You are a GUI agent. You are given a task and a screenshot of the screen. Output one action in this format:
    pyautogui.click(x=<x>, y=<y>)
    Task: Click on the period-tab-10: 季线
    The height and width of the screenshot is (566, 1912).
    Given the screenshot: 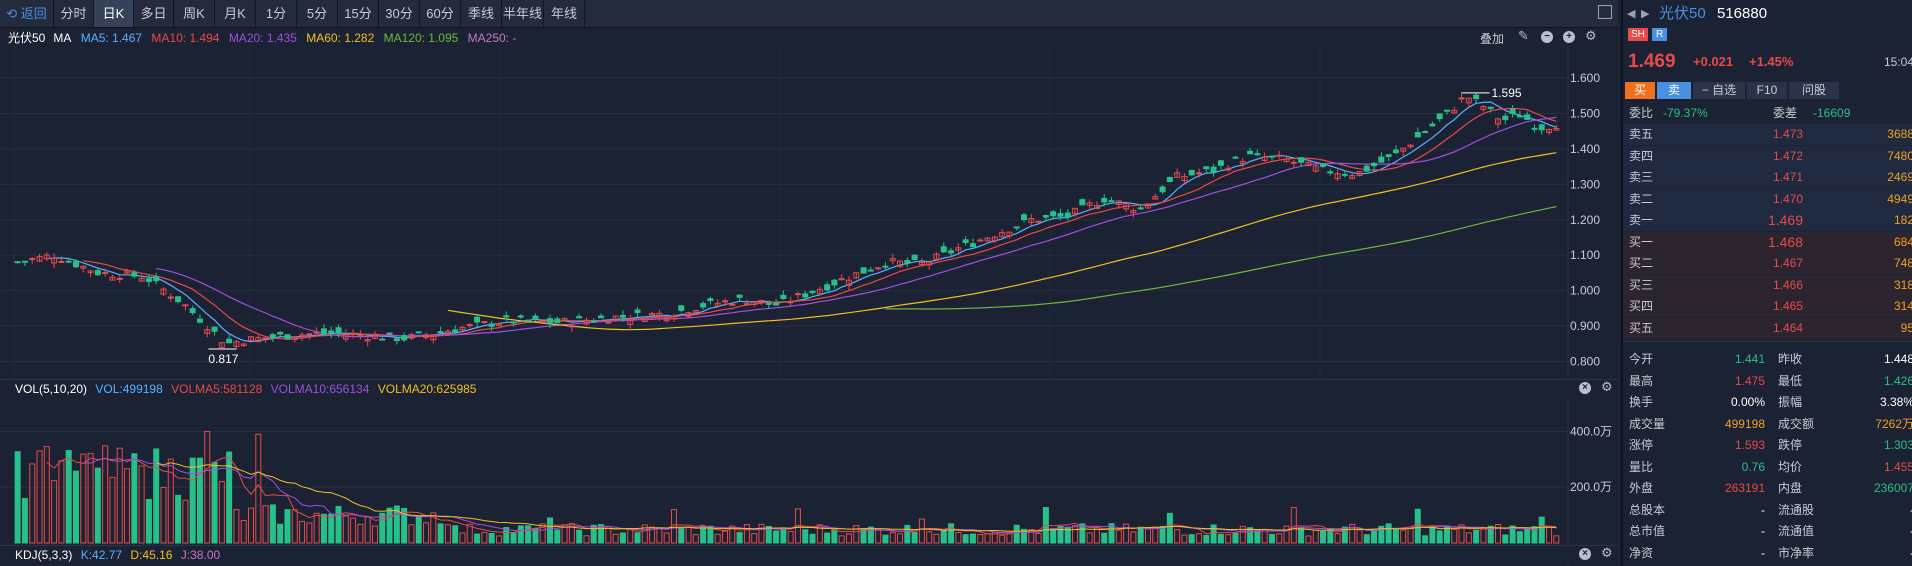 What is the action you would take?
    pyautogui.click(x=481, y=13)
    